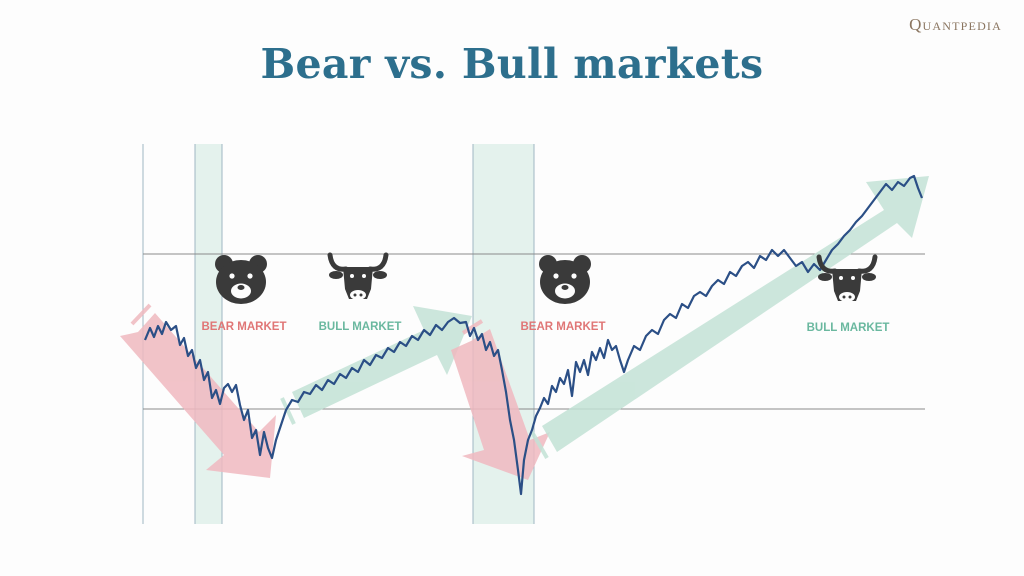 The width and height of the screenshot is (1024, 576). What do you see at coordinates (955, 24) in the screenshot?
I see `brand-logo: Quantpedia` at bounding box center [955, 24].